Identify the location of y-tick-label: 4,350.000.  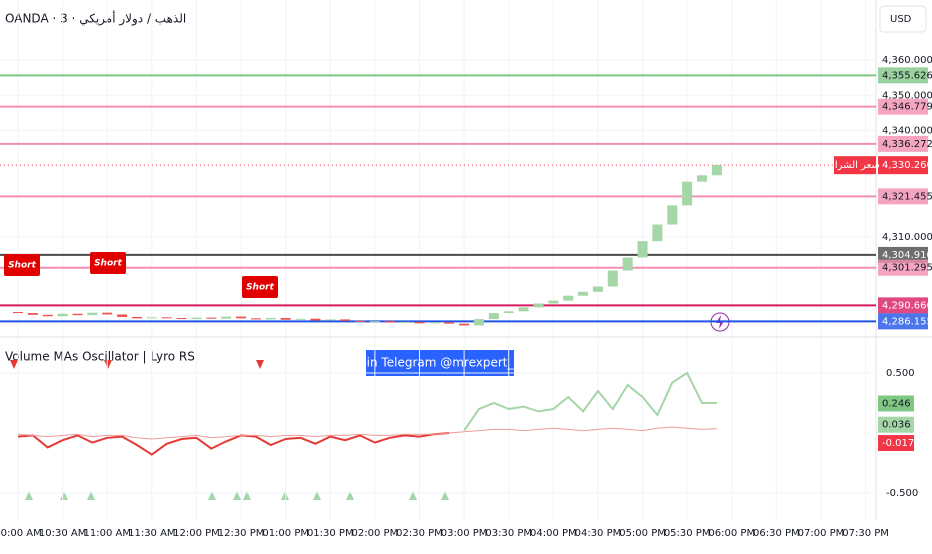
(907, 95).